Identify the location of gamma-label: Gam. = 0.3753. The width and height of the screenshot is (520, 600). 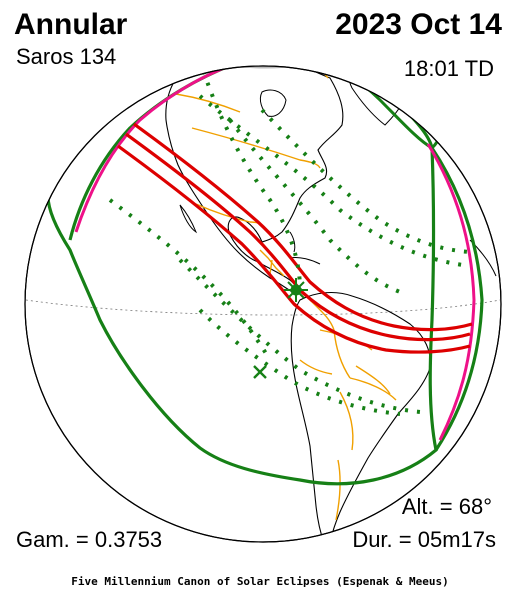
(89, 539).